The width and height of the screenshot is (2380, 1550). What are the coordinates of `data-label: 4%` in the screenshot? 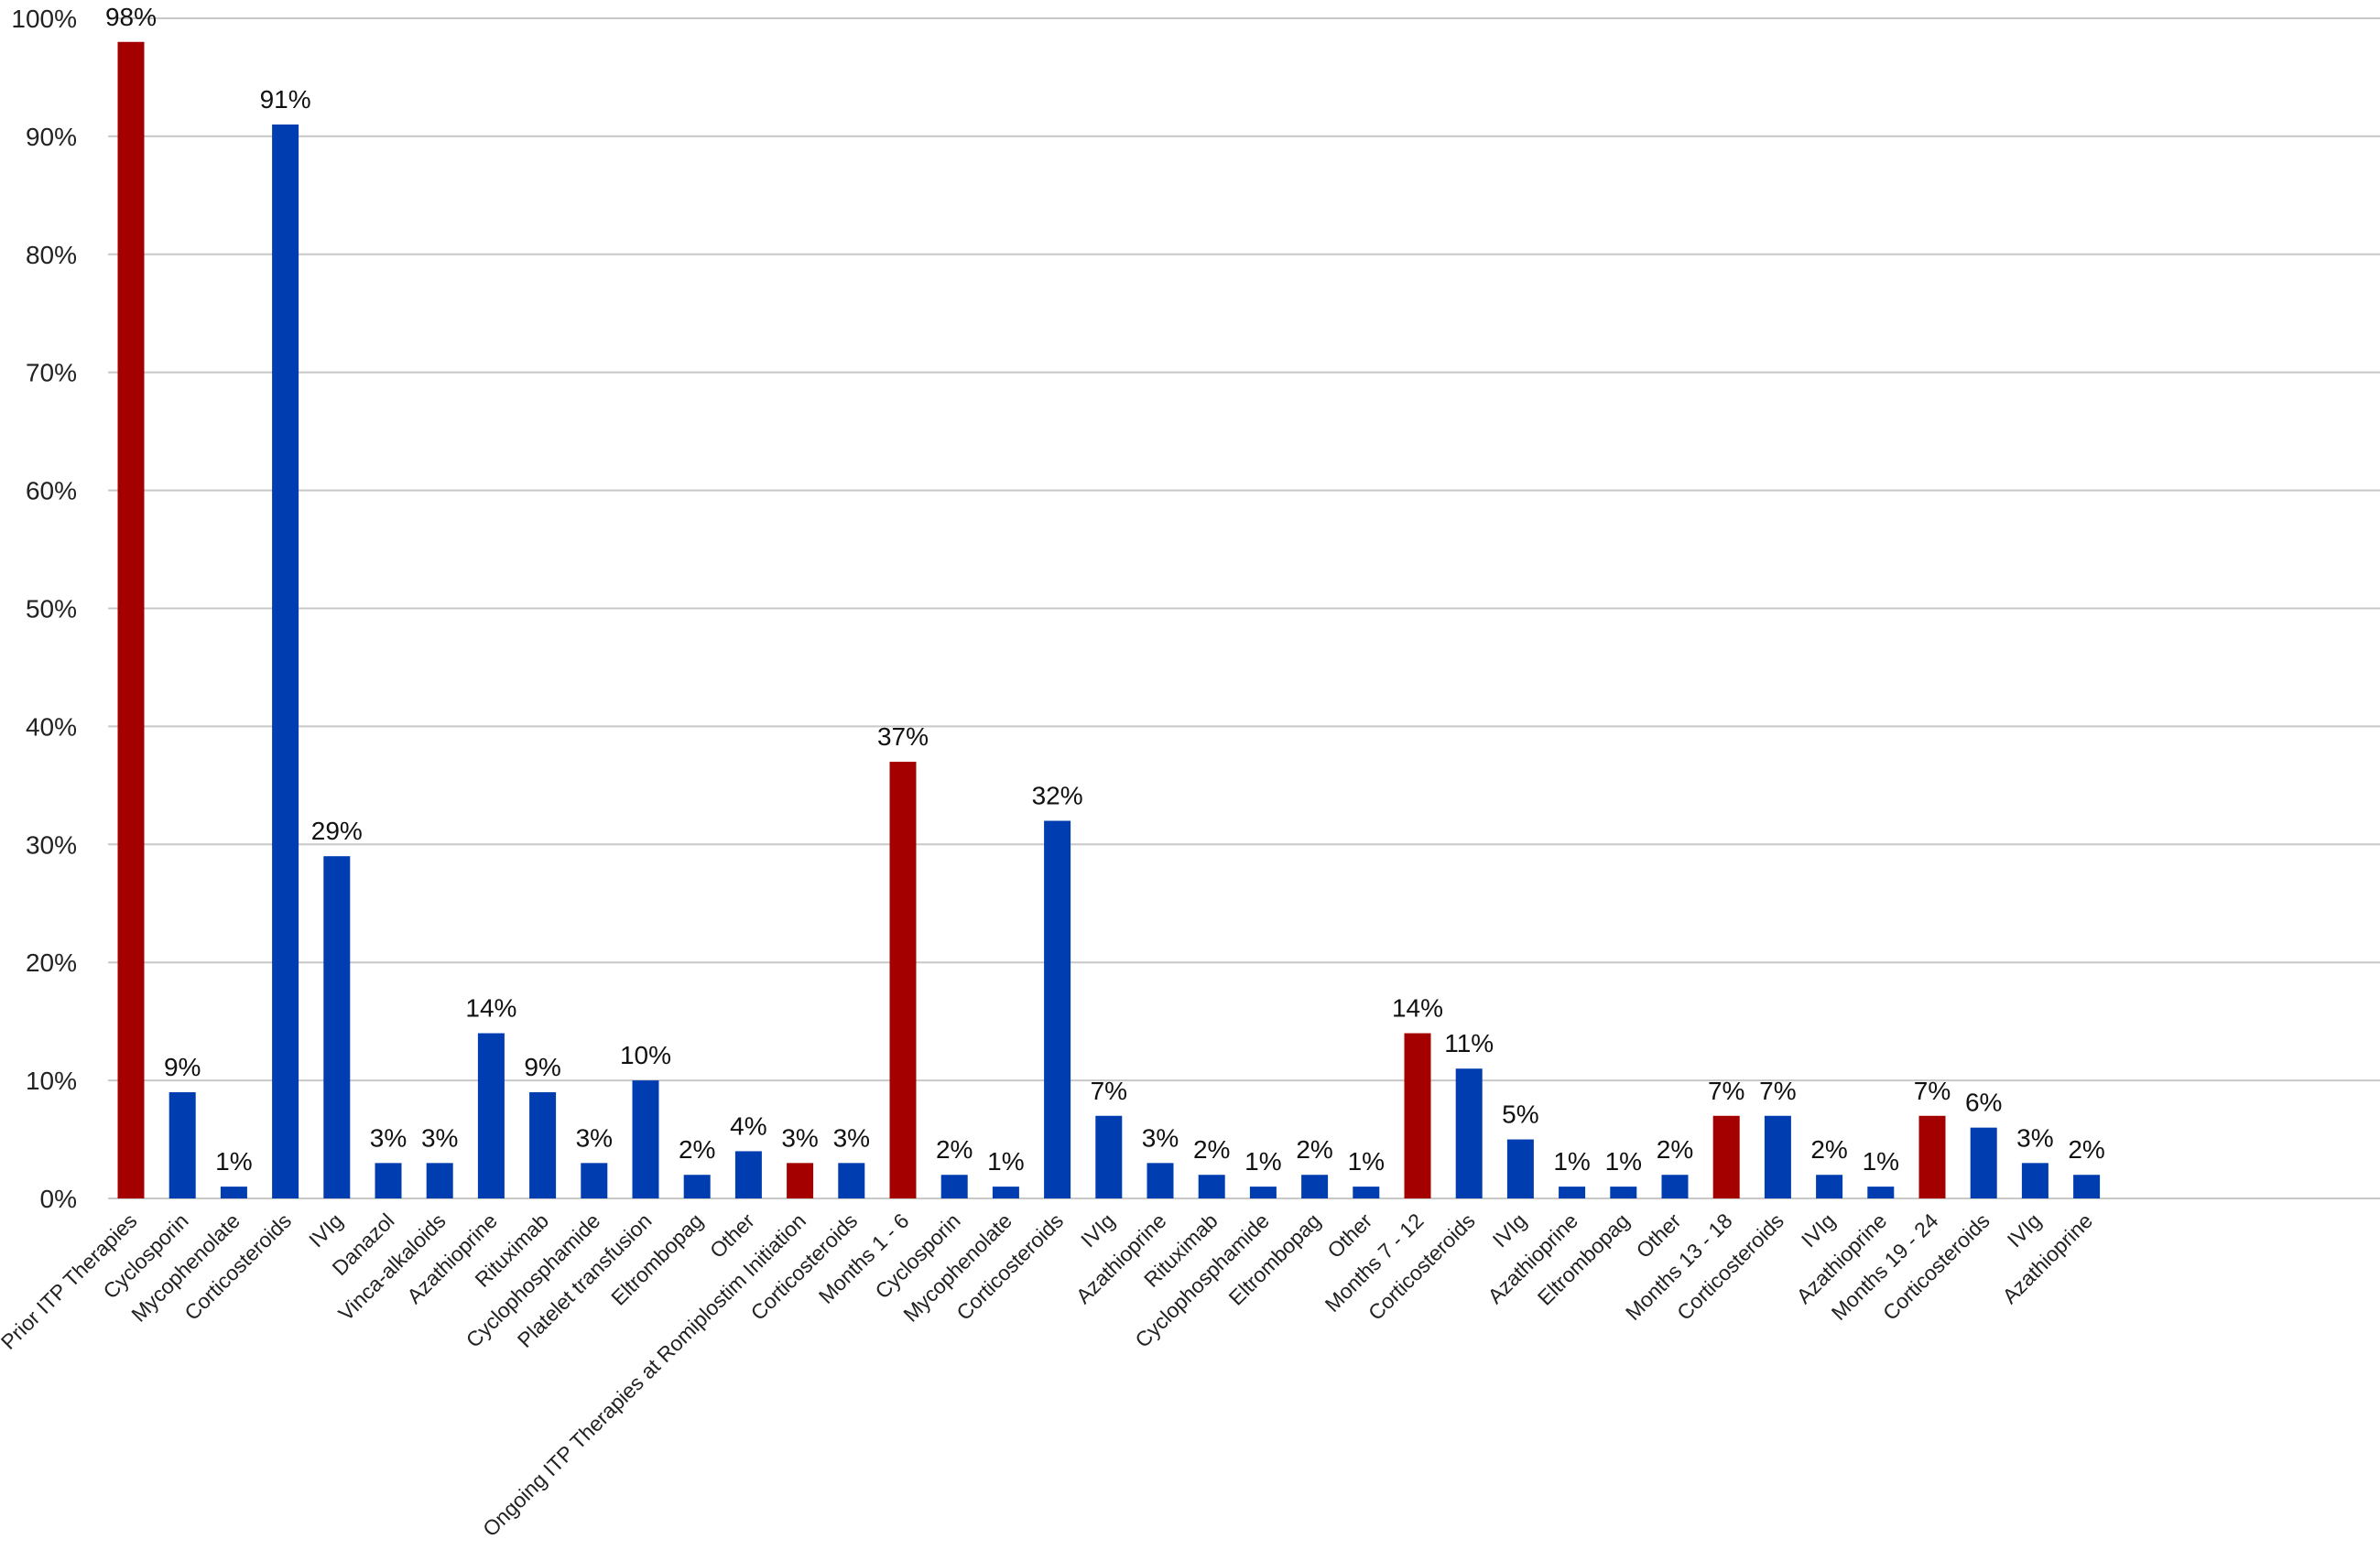 It's located at (748, 1125).